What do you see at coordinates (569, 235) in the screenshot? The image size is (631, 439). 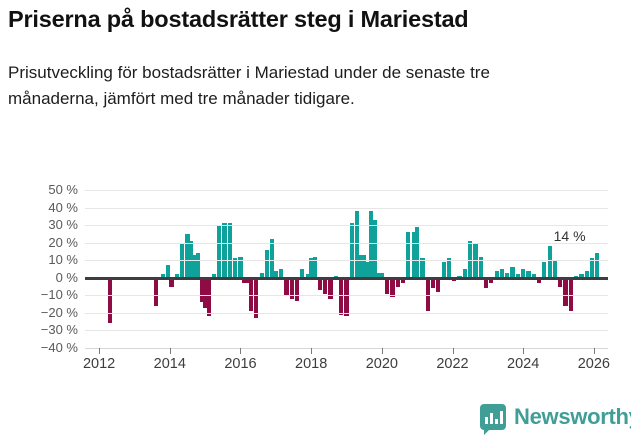 I see `last-value-annotation: 14 %` at bounding box center [569, 235].